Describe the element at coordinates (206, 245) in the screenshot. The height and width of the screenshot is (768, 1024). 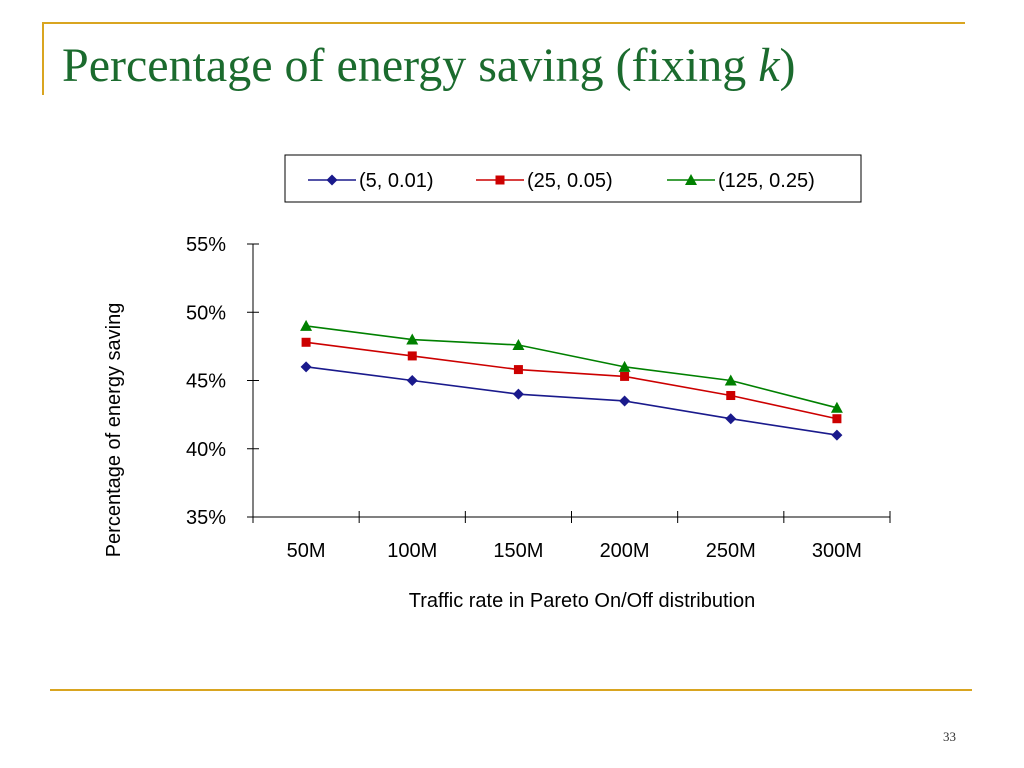
I see `y-tick-label: 55%` at that location.